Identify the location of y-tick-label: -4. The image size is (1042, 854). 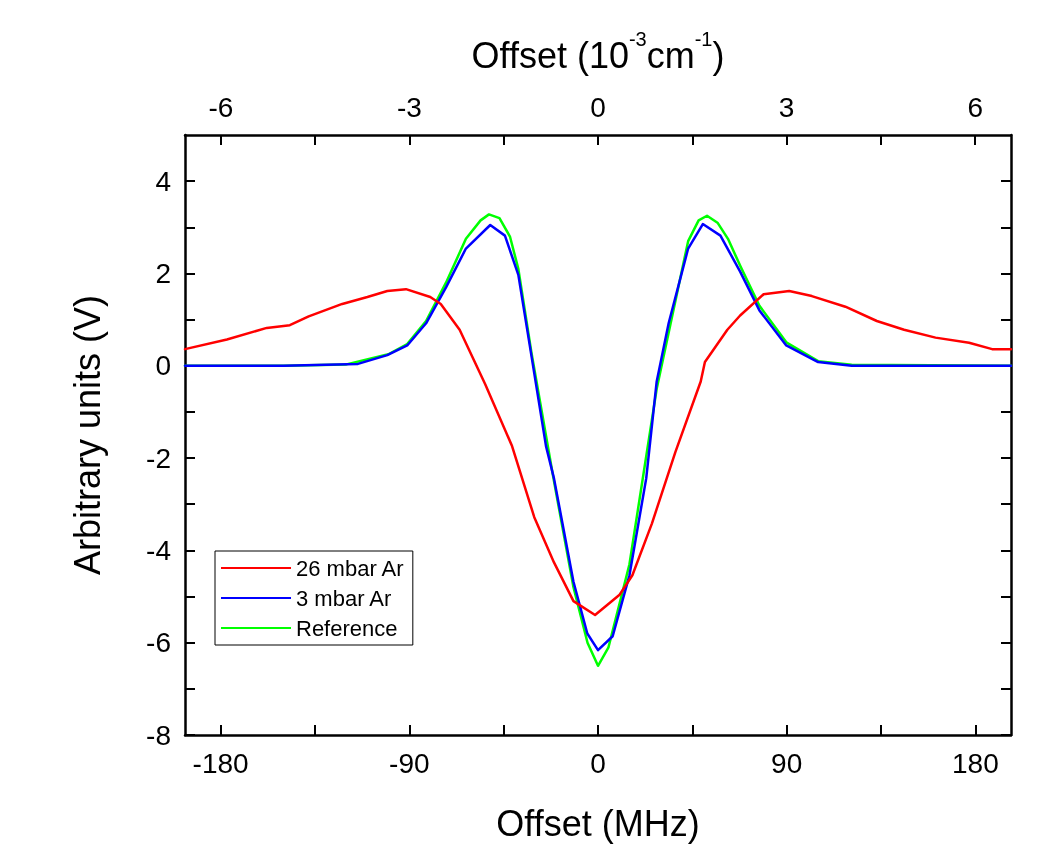
(158, 550).